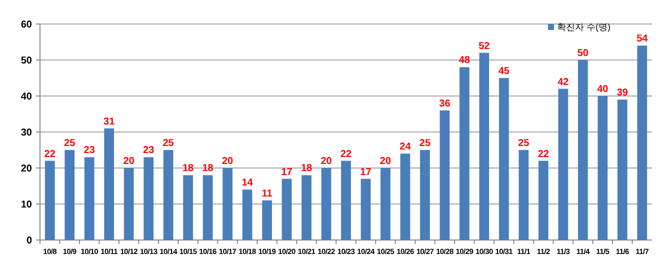  Describe the element at coordinates (583, 27) in the screenshot. I see `legend-label: 확진자 수(명)` at that location.